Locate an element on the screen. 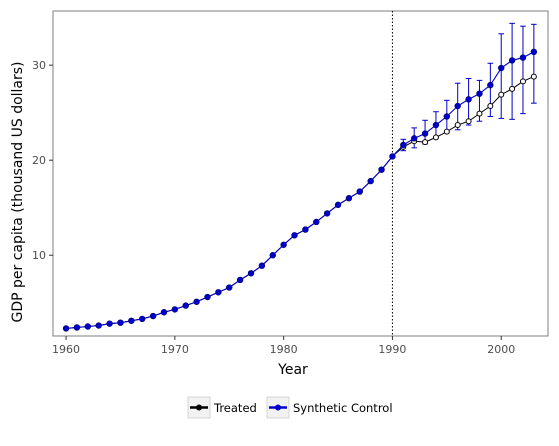 Image resolution: width=559 pixels, height=446 pixels. legend-label-treated: Treated is located at coordinates (235, 408).